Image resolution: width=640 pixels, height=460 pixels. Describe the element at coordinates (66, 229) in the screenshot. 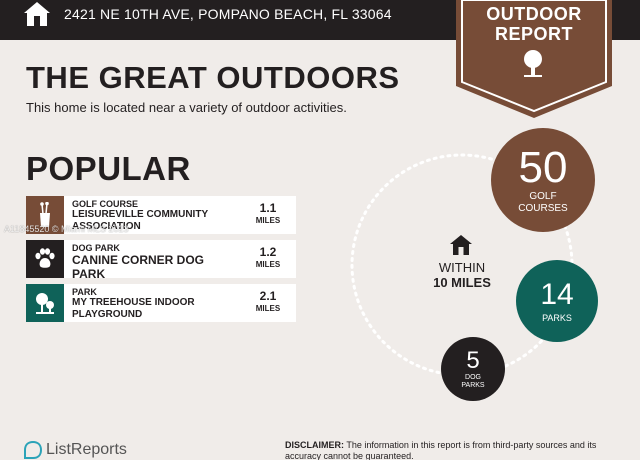

I see `mls-watermark: A11845520 © Miami MLS 2023` at that location.